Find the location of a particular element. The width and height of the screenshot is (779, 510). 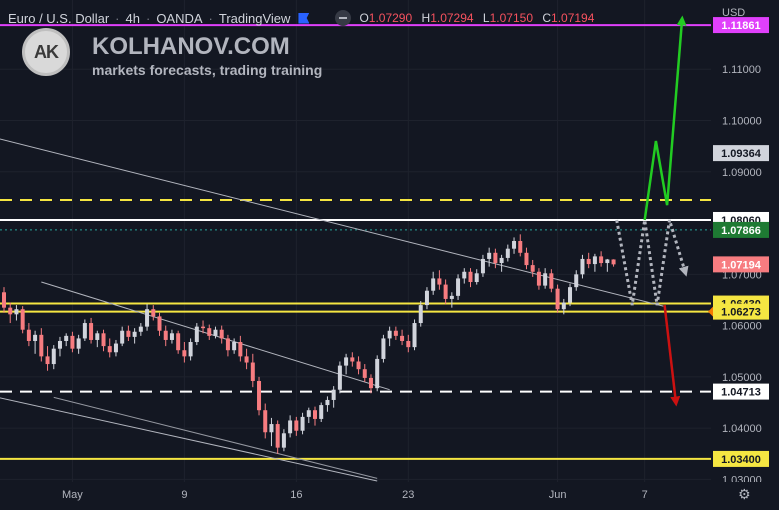

time-axis: May 9 16 23 Jun 7 is located at coordinates (355, 495).